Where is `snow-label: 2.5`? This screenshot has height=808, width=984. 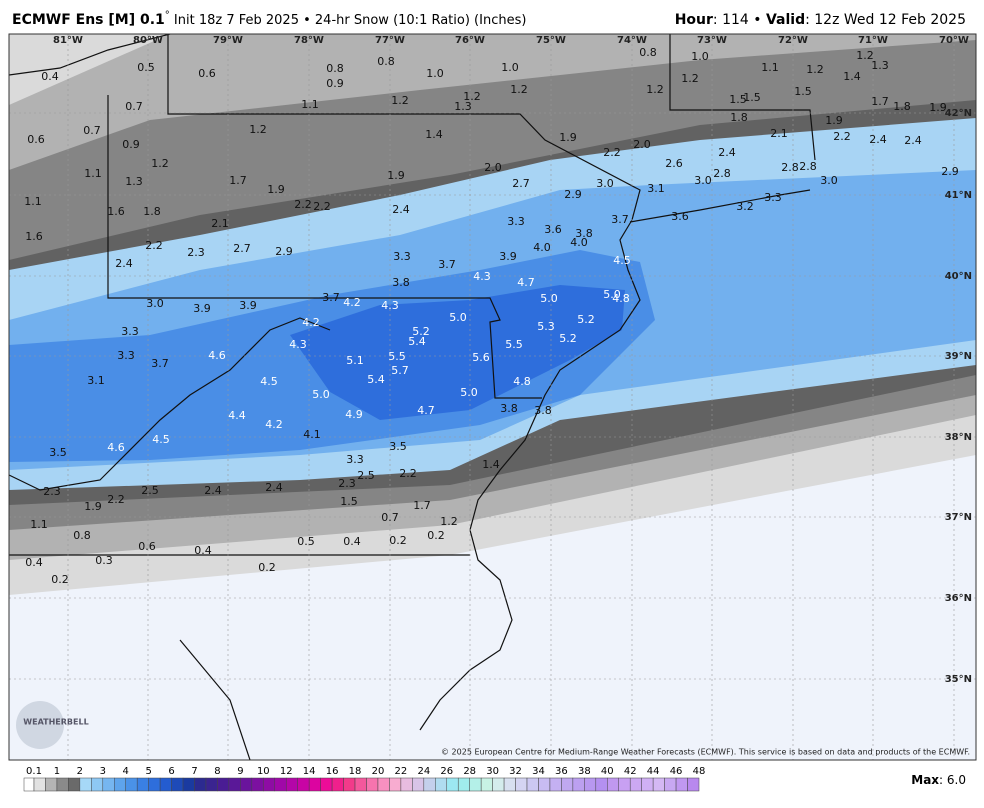 snow-label: 2.5 is located at coordinates (366, 475).